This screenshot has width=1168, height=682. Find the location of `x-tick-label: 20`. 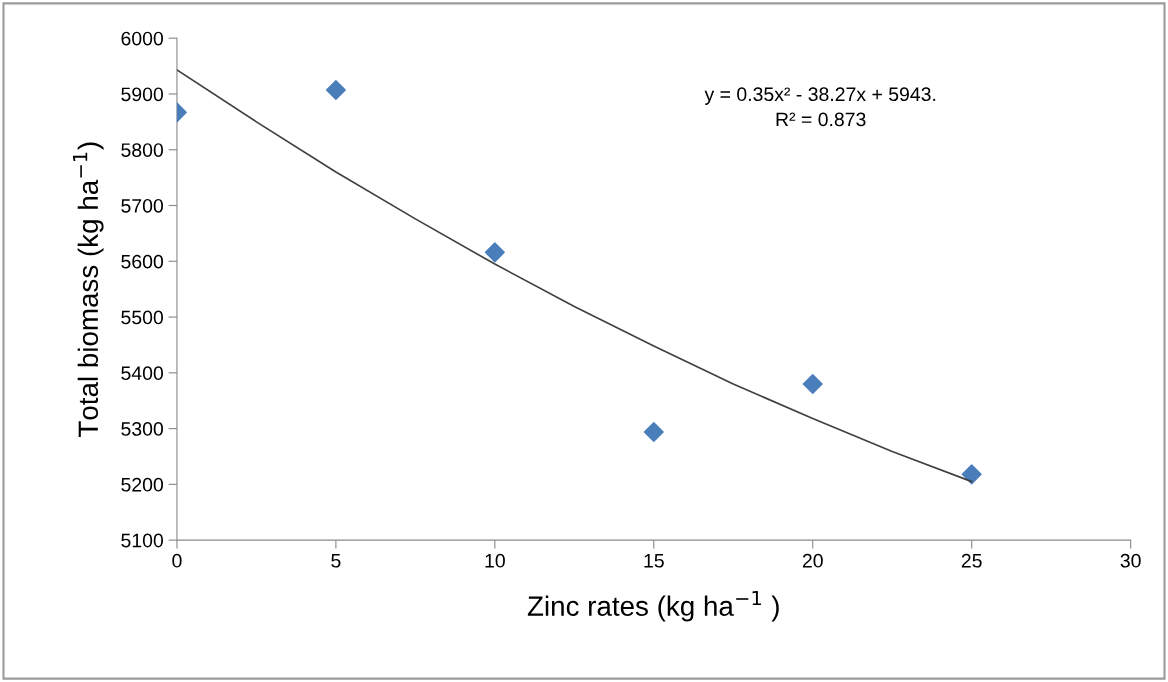

x-tick-label: 20 is located at coordinates (812, 560).